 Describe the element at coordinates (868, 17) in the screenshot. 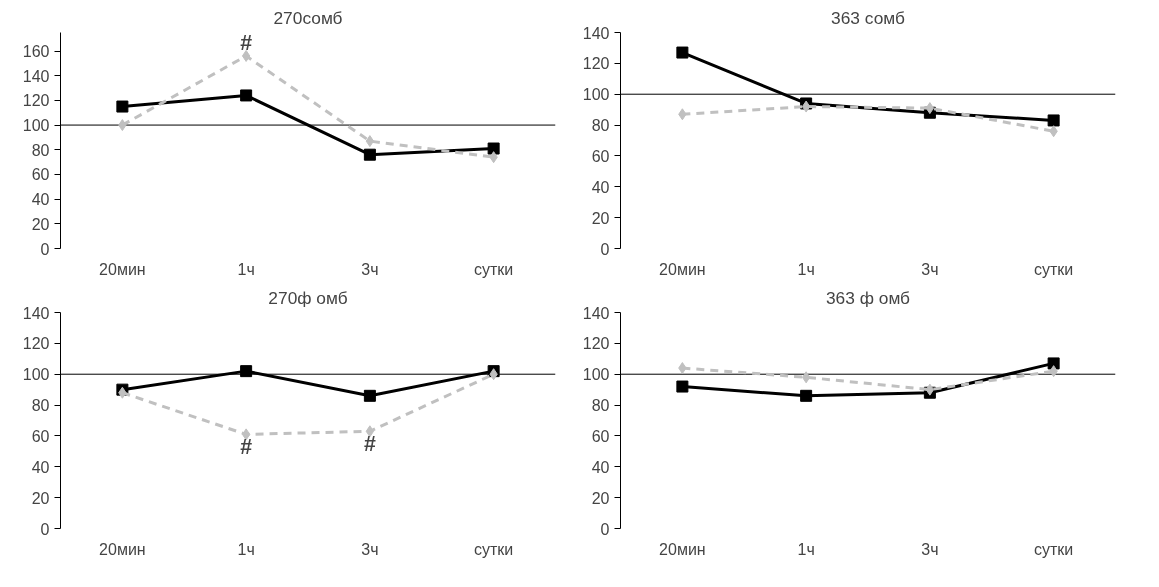

I see `chart-title: 363 сомб` at that location.